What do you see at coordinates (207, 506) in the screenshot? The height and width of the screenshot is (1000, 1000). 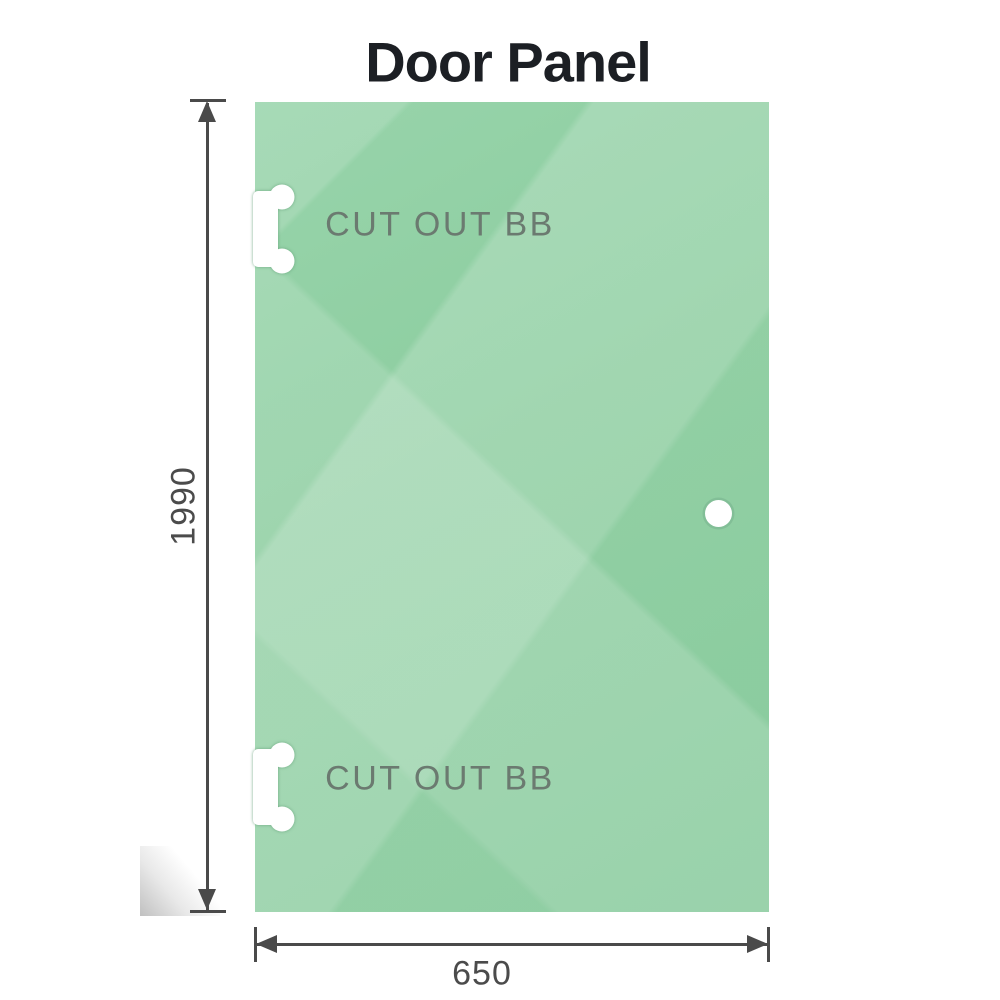 I see `height-dimension-line` at bounding box center [207, 506].